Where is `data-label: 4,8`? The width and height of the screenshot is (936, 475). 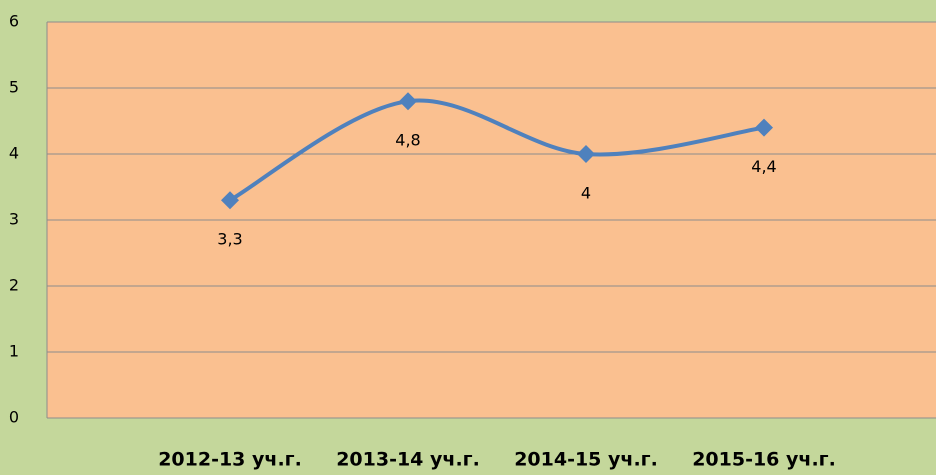
data-label: 4,8 is located at coordinates (407, 140).